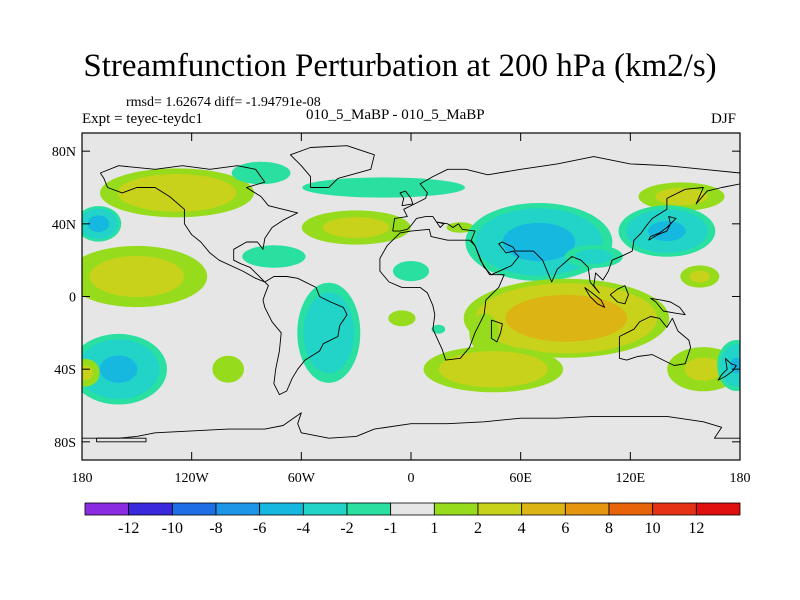 The width and height of the screenshot is (800, 600). I want to click on coastline-madagascar, so click(496, 331).